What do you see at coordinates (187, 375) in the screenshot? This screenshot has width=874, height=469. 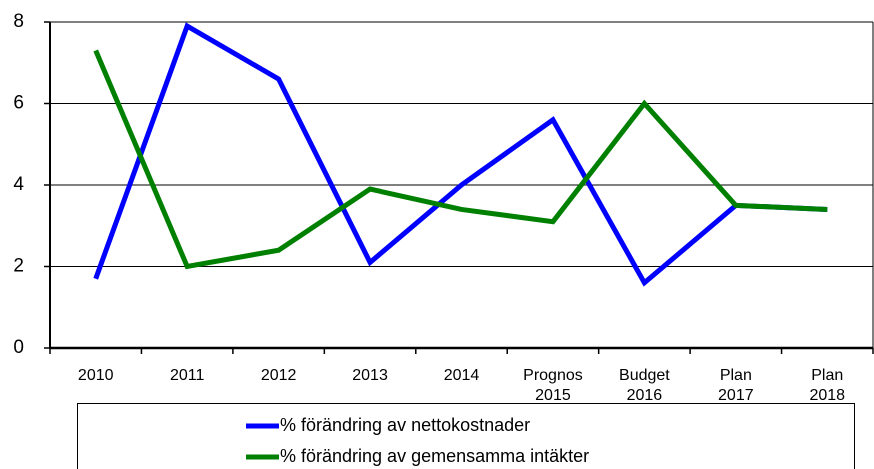 I see `x-tick-label: 2011` at bounding box center [187, 375].